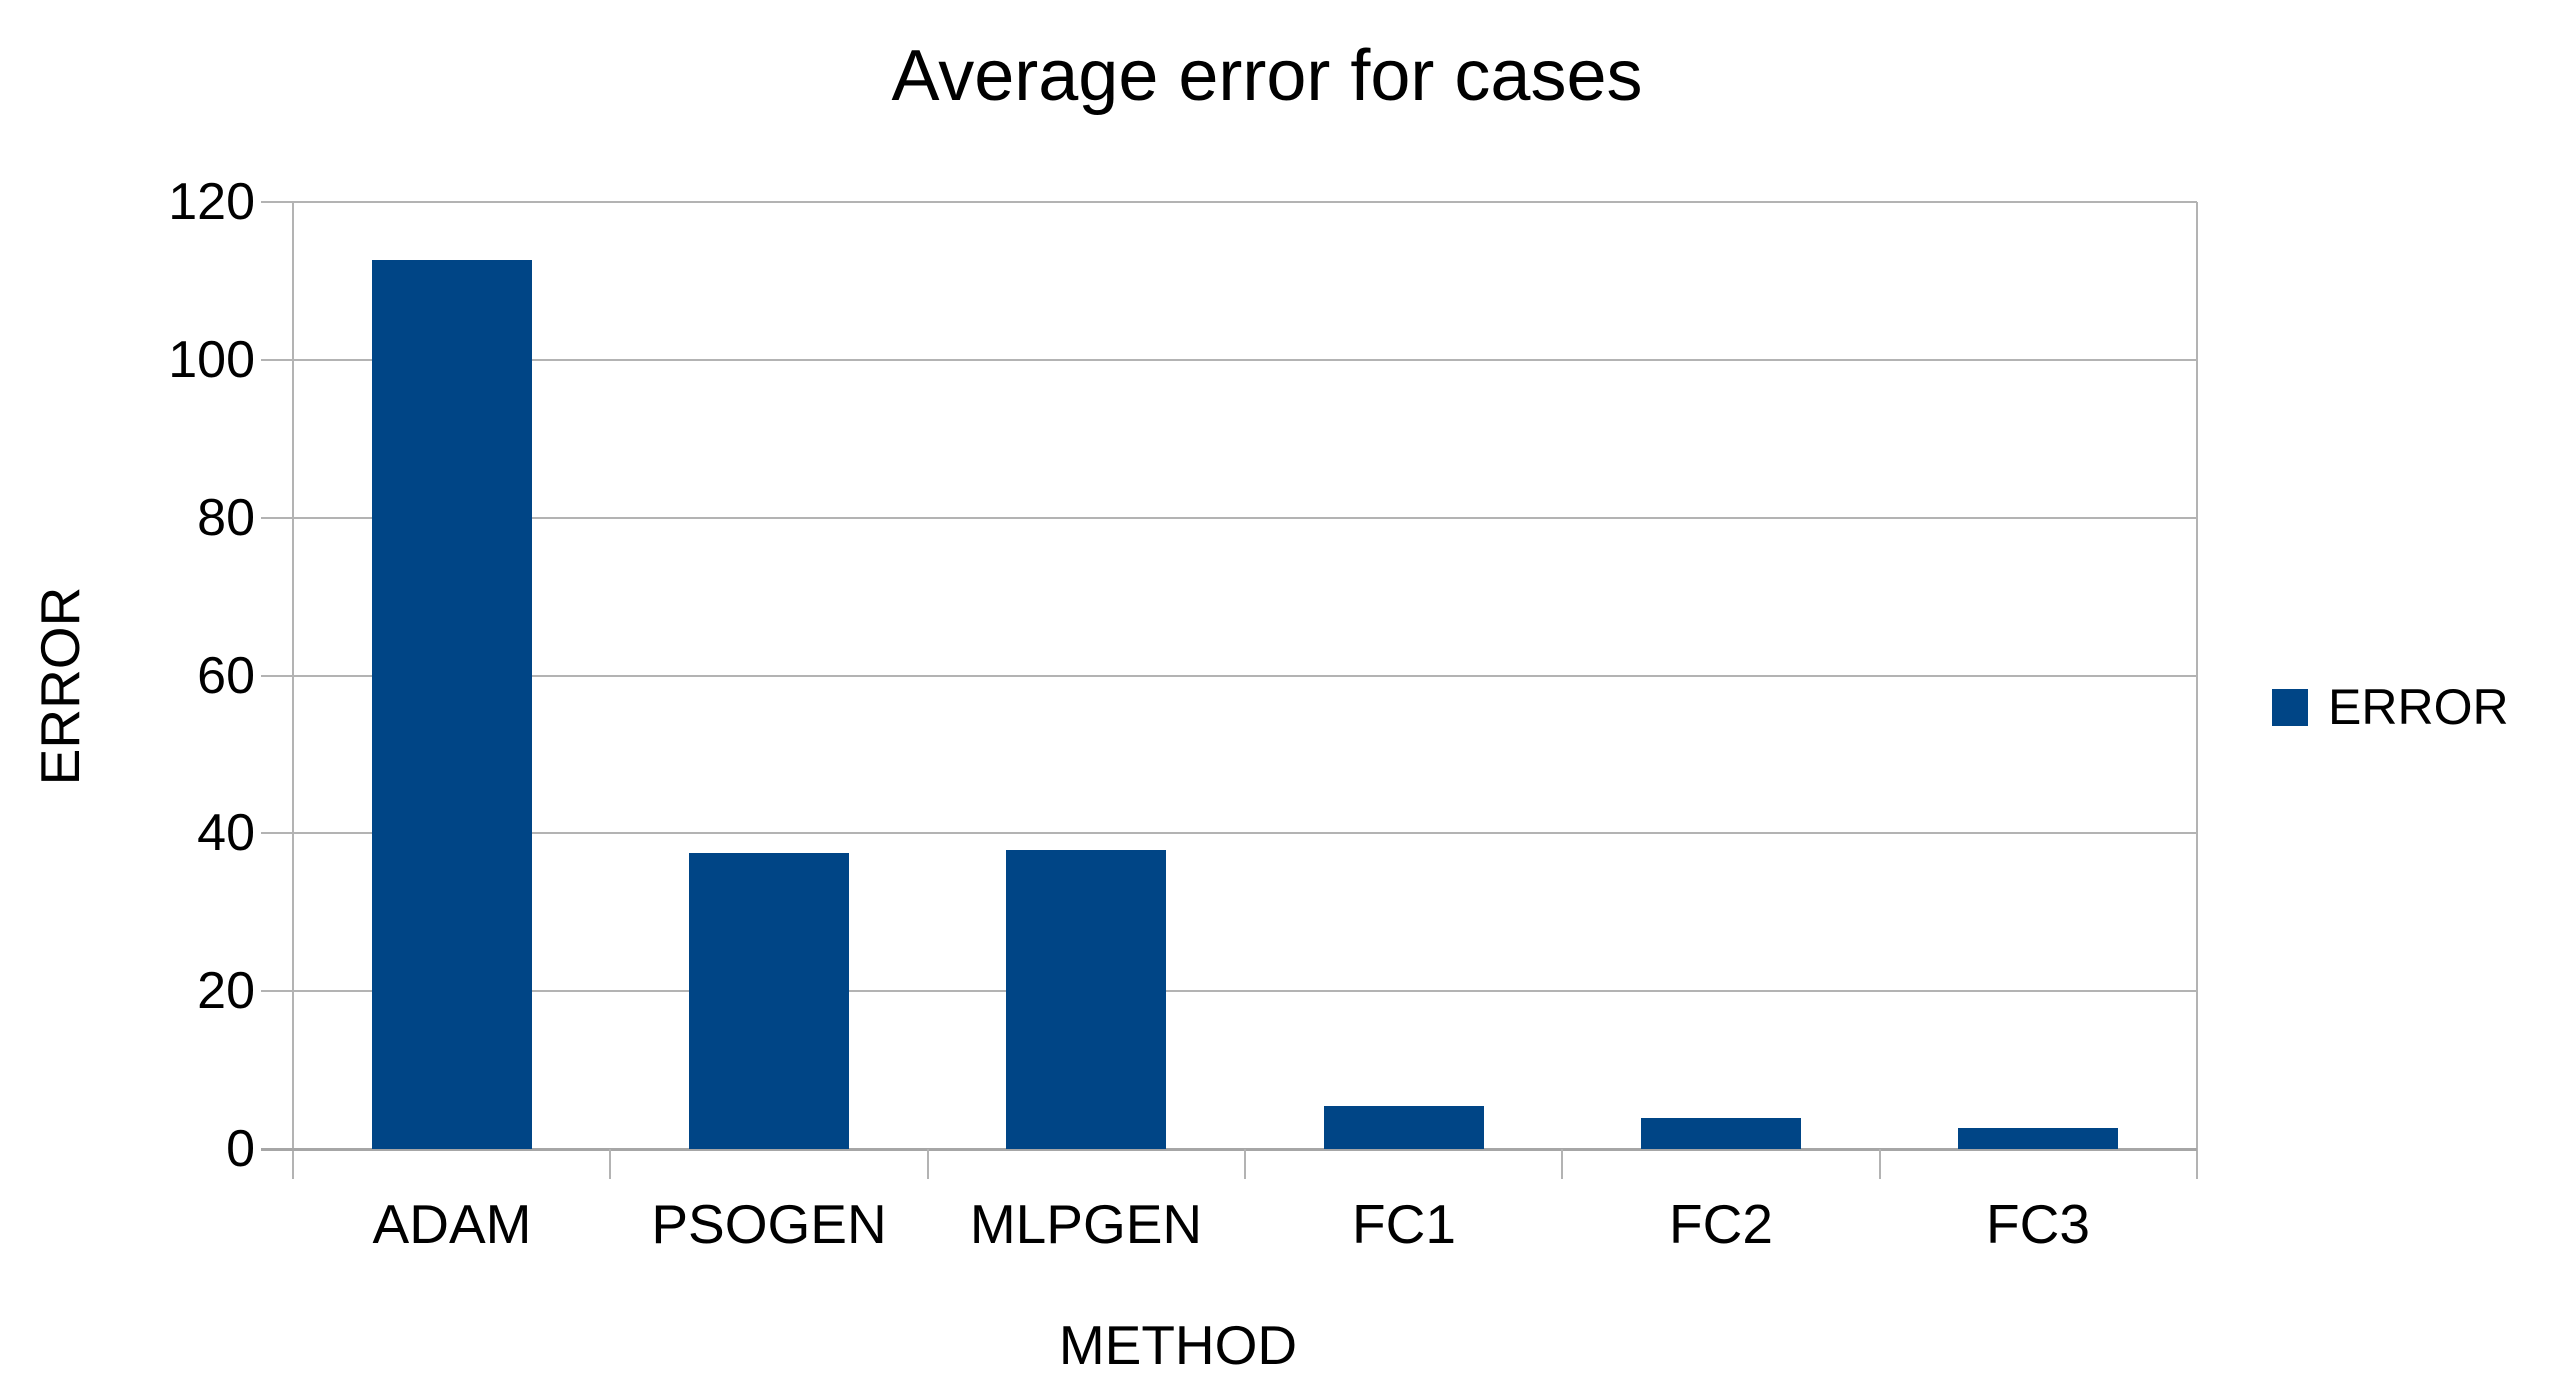 The height and width of the screenshot is (1388, 2559). I want to click on category-label: PSOGEN, so click(769, 1224).